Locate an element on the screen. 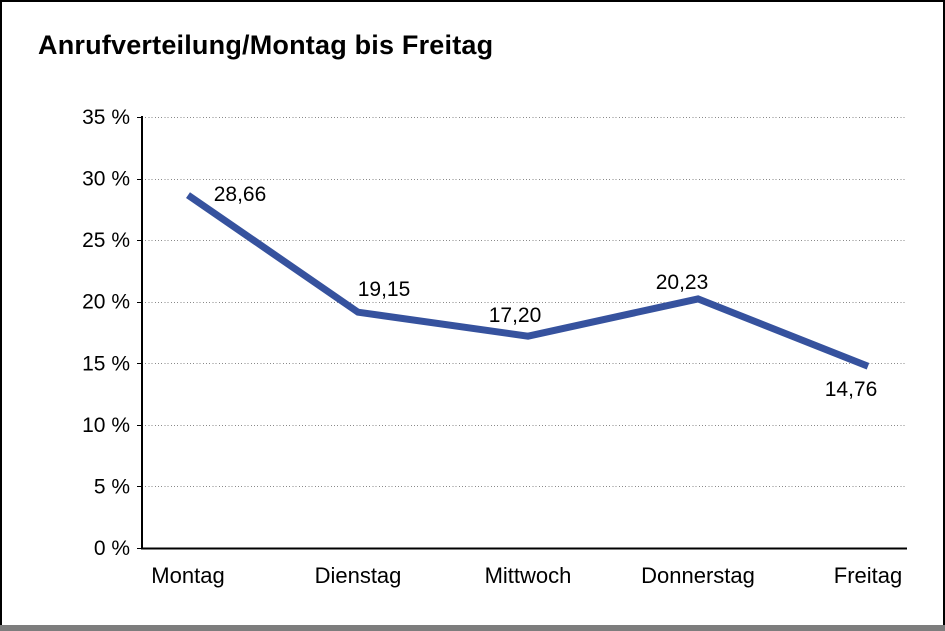 The image size is (945, 631). data-point-label: 28,66 is located at coordinates (240, 194).